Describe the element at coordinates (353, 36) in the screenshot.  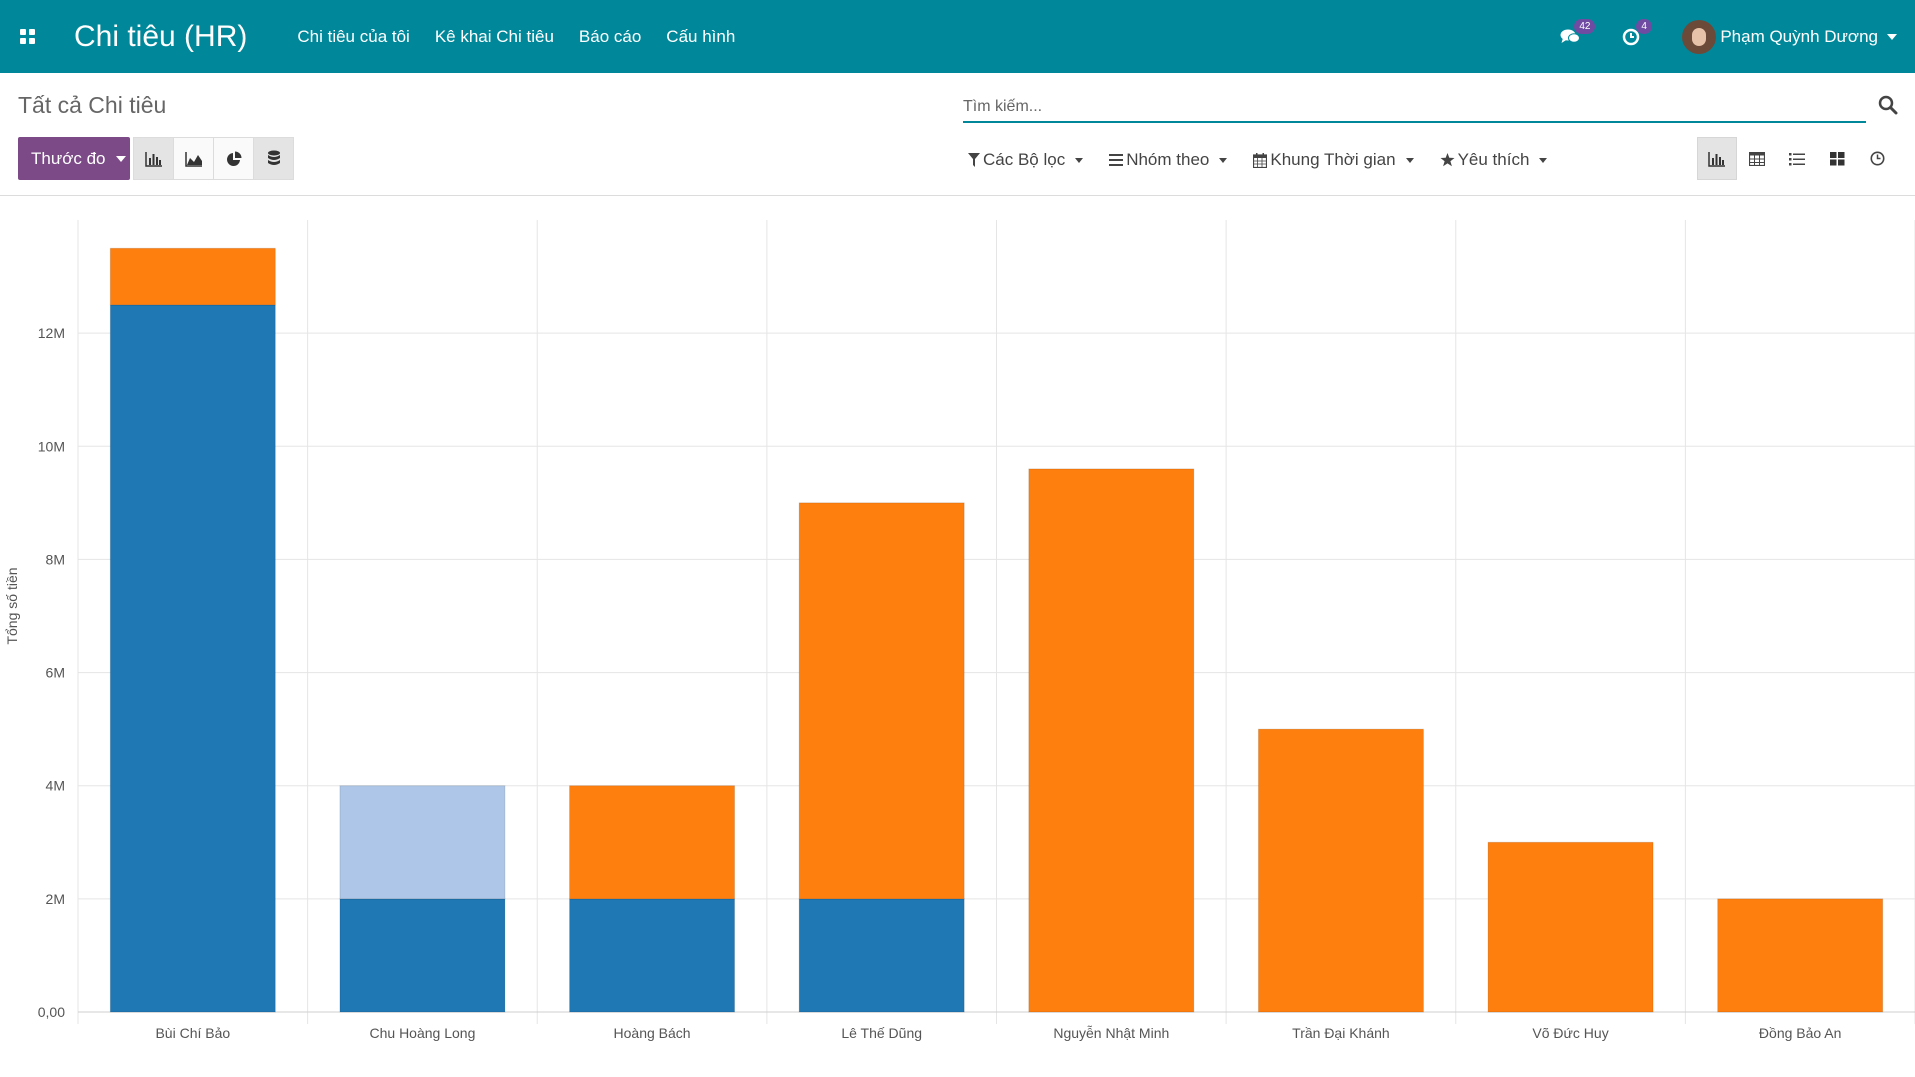
I see `menu-my-expenses: Chi tiêu của tôi` at that location.